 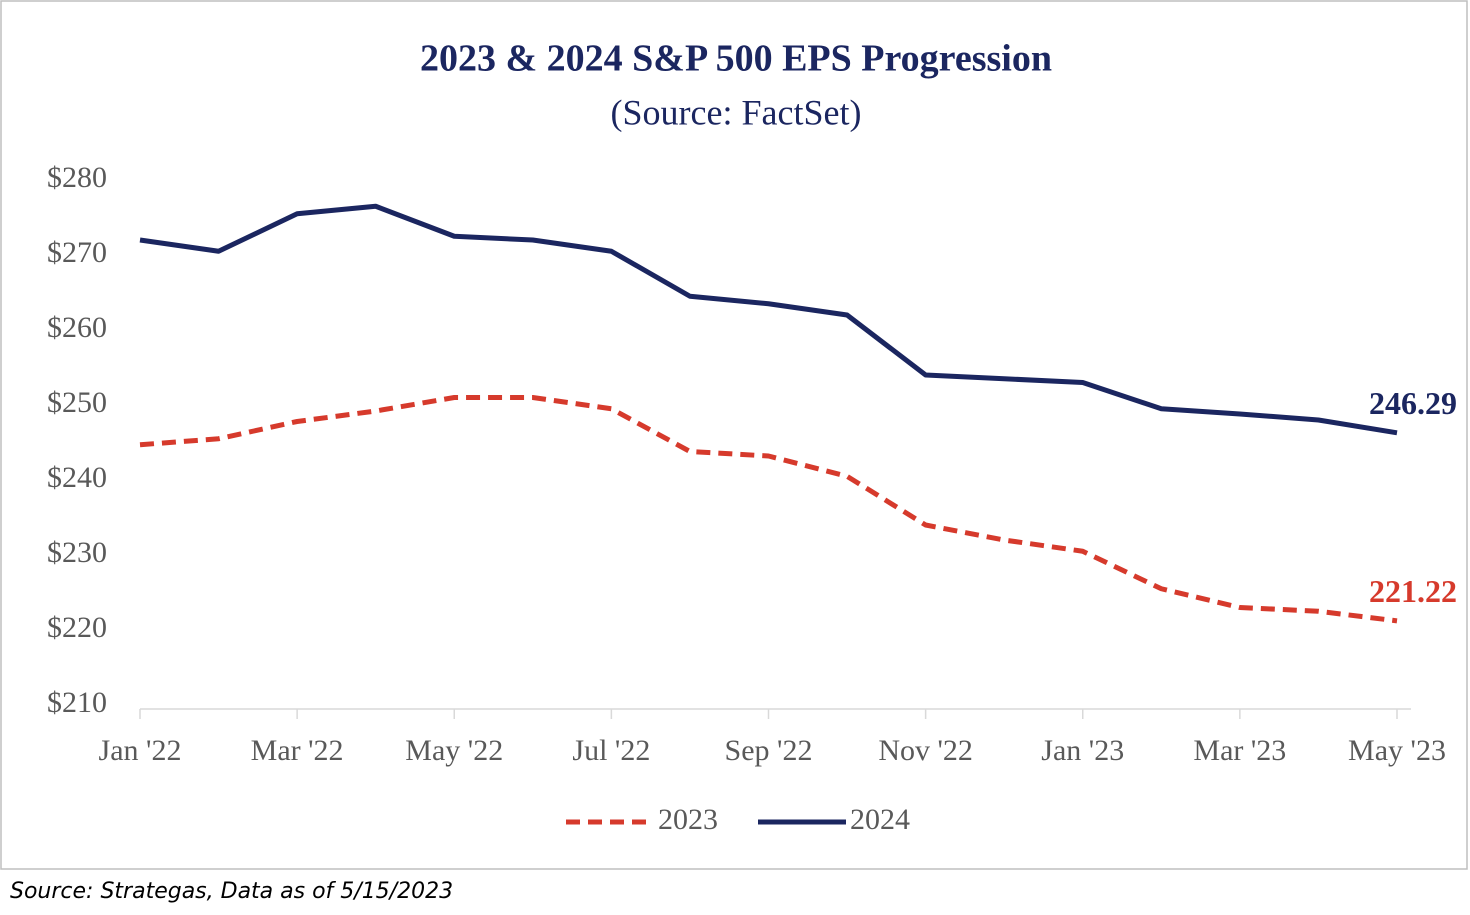 I want to click on x-tick-label: Jan '22, so click(x=140, y=750).